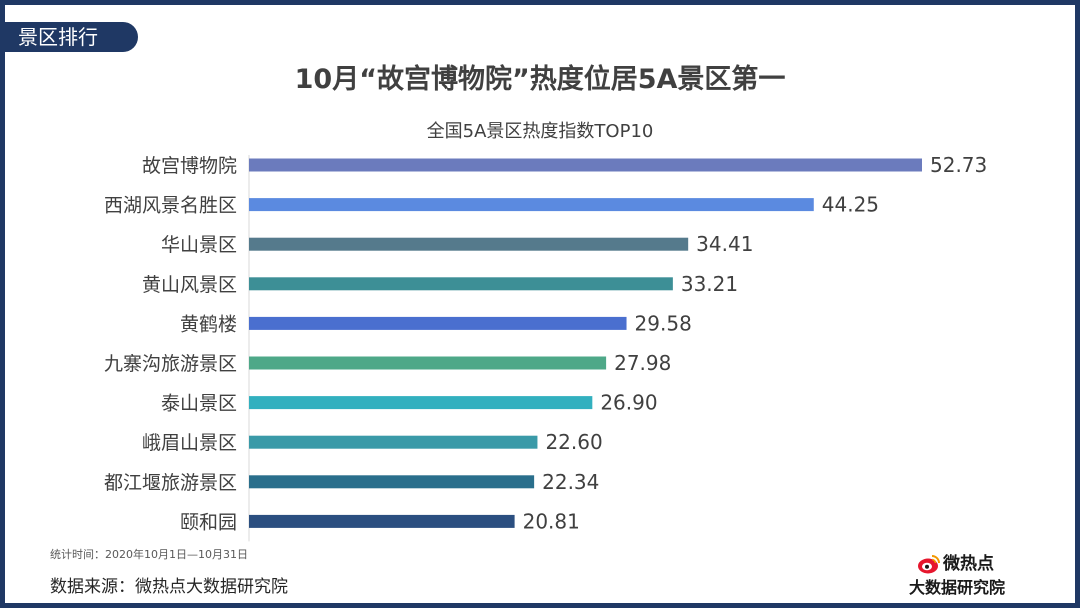 The image size is (1080, 608). What do you see at coordinates (189, 166) in the screenshot?
I see `category-label: 故宫博物院` at bounding box center [189, 166].